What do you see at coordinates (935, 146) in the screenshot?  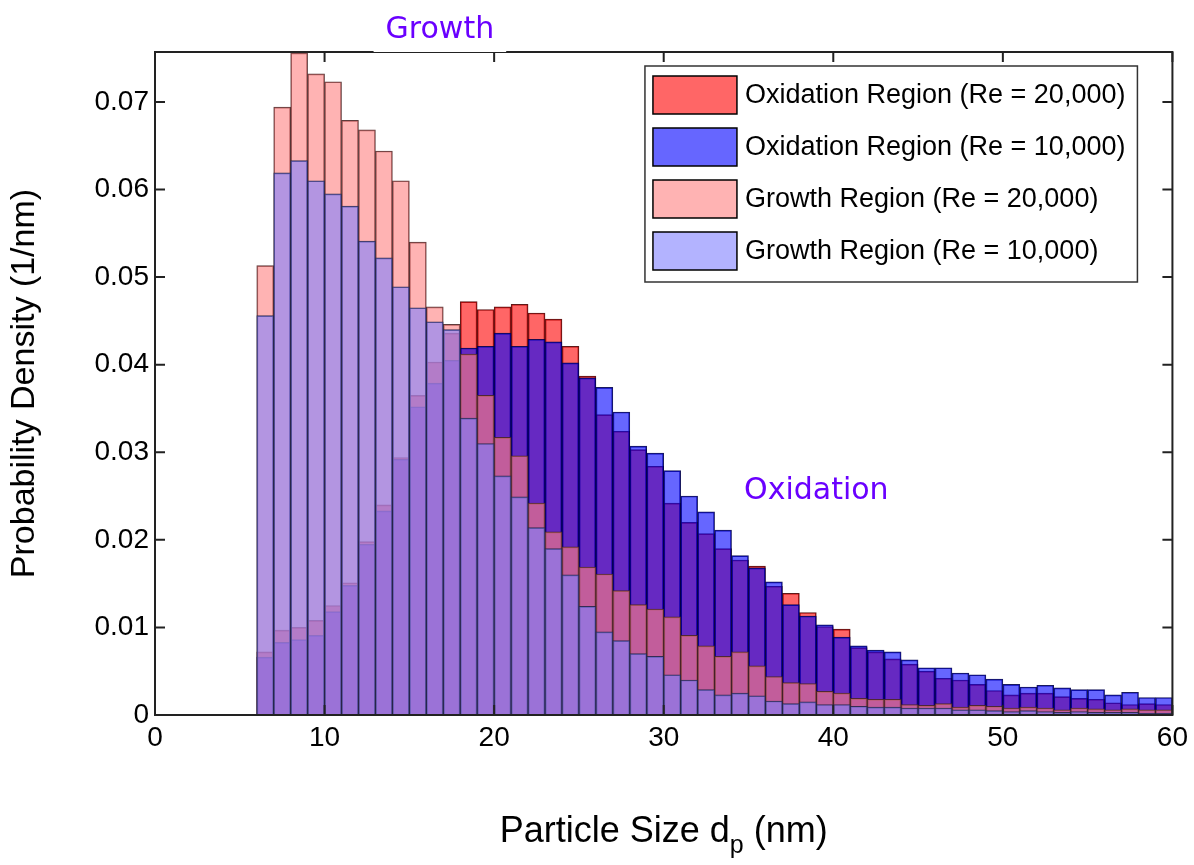 I see `legend-label: Oxidation Region (Re = 10,000)` at bounding box center [935, 146].